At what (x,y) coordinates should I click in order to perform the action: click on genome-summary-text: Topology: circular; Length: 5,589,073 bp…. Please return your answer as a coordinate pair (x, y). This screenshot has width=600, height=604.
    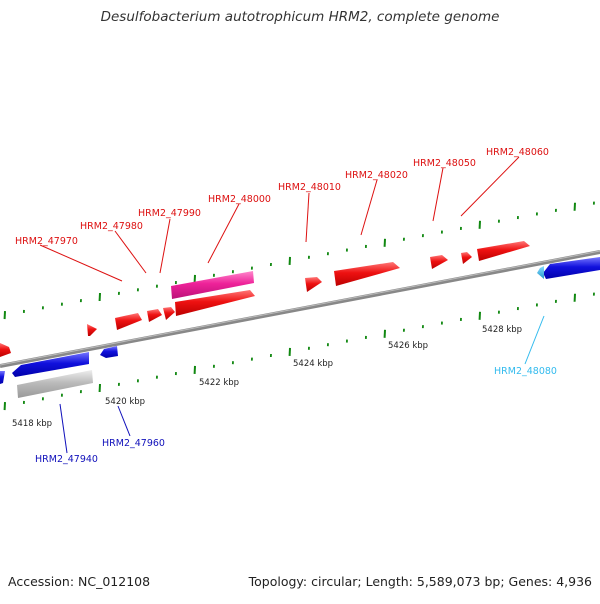
    Looking at the image, I should click on (420, 581).